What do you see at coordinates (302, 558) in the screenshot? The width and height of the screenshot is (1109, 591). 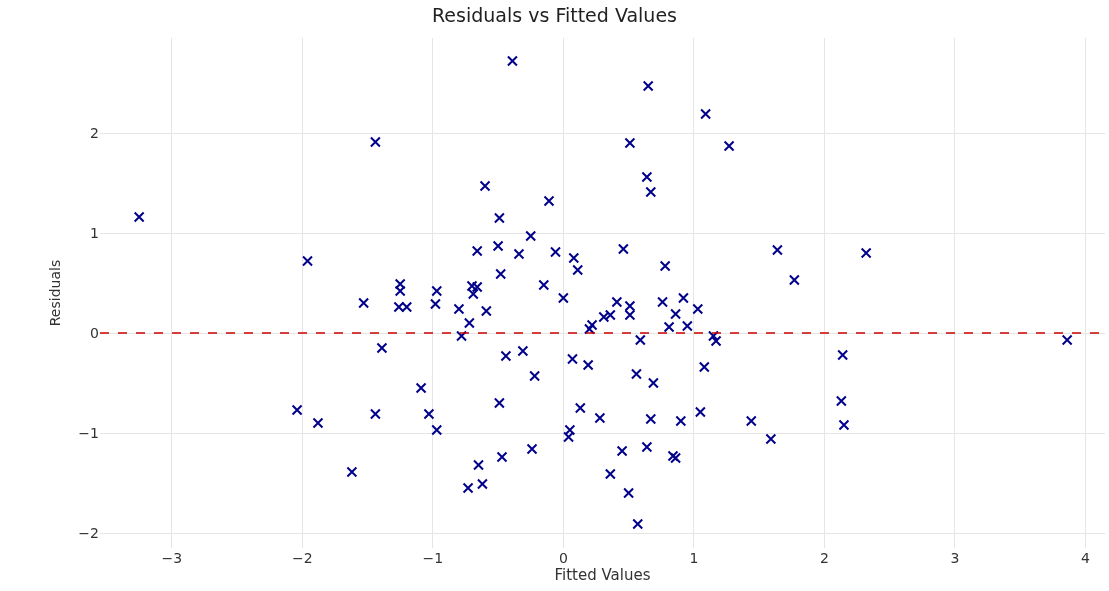 I see `x-tick-label: −2` at bounding box center [302, 558].